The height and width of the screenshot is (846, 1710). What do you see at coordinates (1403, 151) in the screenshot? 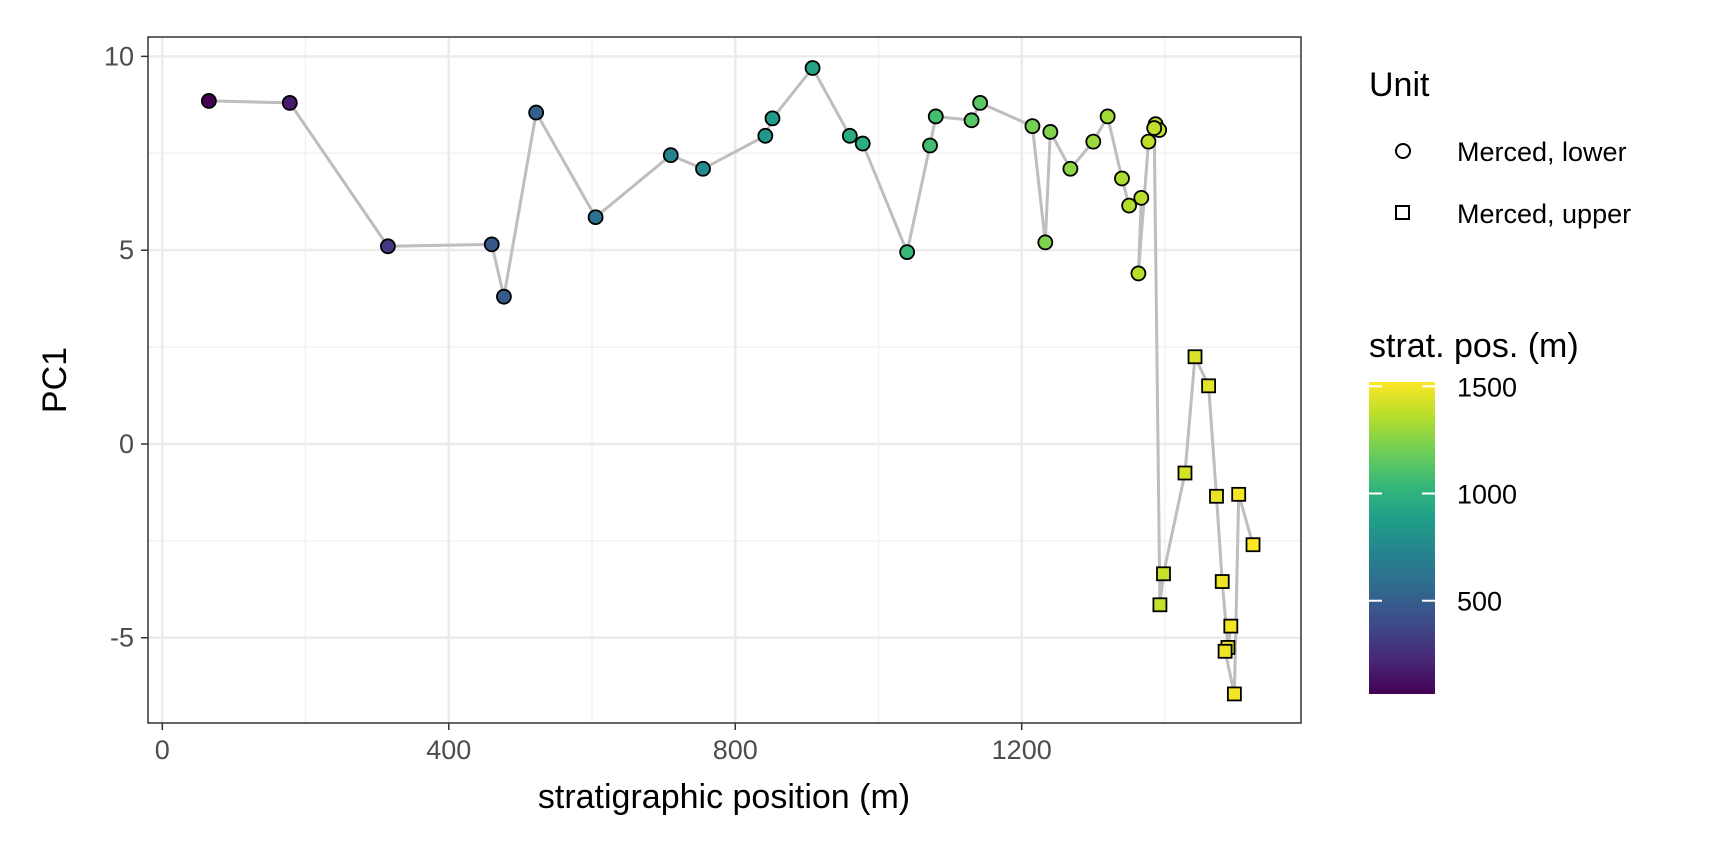
I see `legend-circle-key` at bounding box center [1403, 151].